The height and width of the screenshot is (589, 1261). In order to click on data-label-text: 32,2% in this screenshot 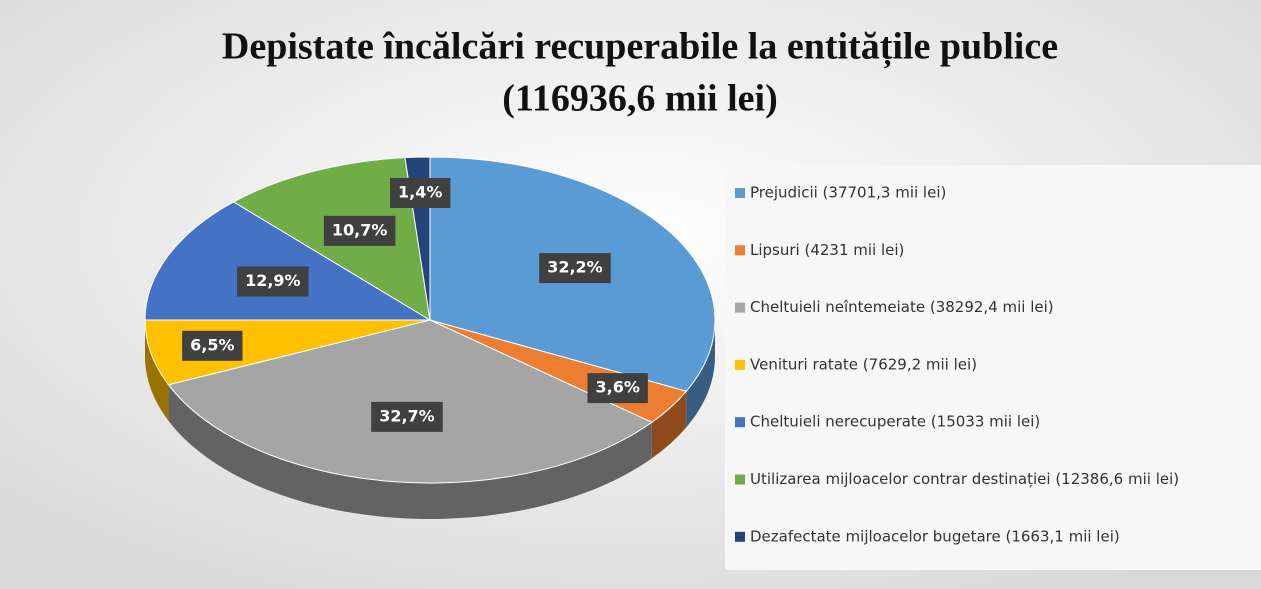, I will do `click(575, 267)`.